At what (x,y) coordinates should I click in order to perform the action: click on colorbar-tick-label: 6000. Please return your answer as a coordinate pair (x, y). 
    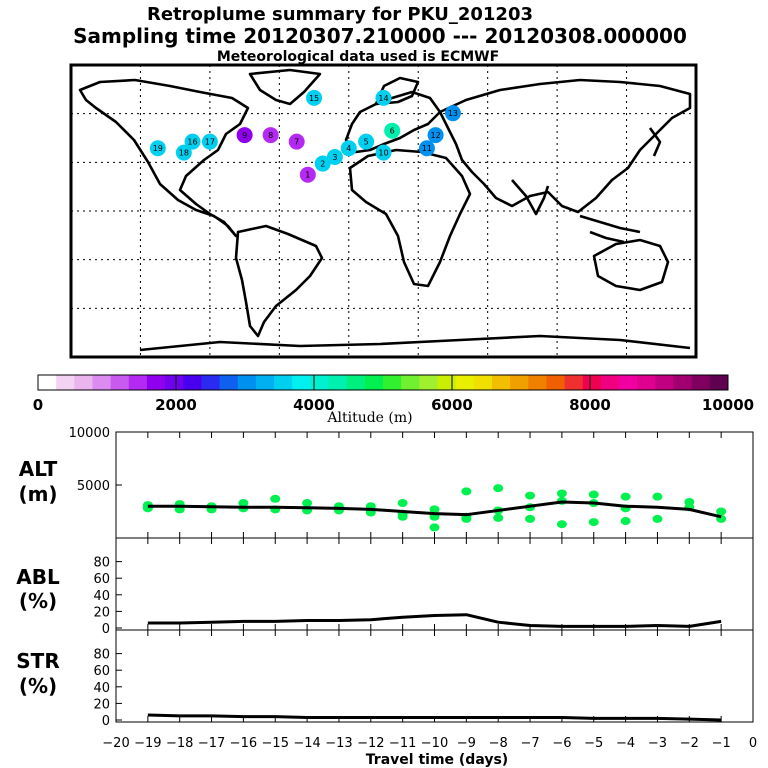
    Looking at the image, I should click on (452, 405).